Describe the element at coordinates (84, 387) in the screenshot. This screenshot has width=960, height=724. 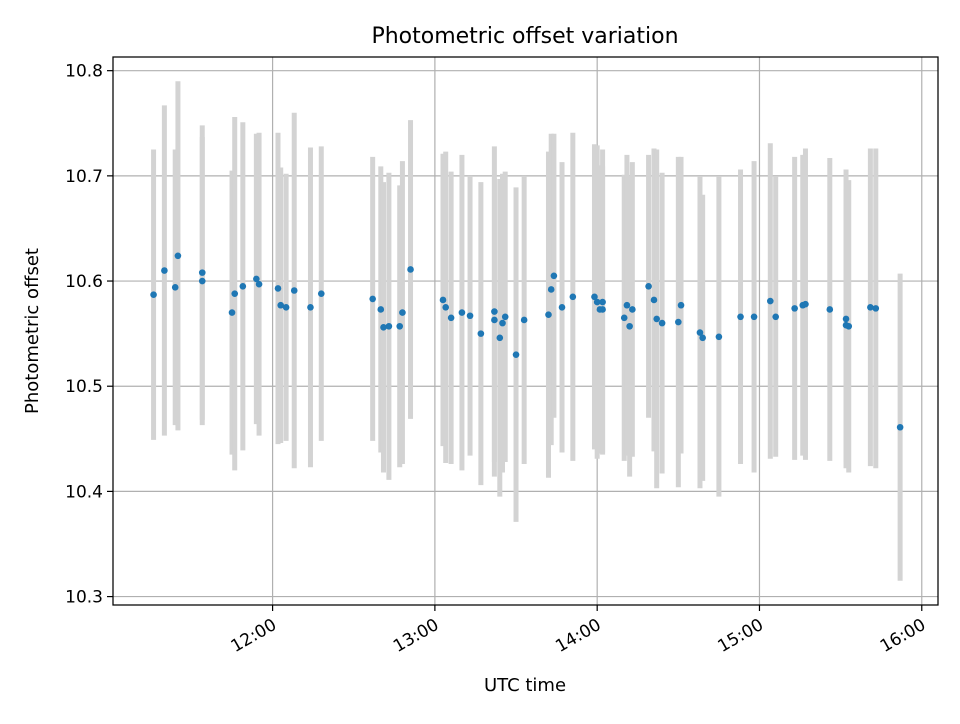
I see `y-tick-label: 10.5` at that location.